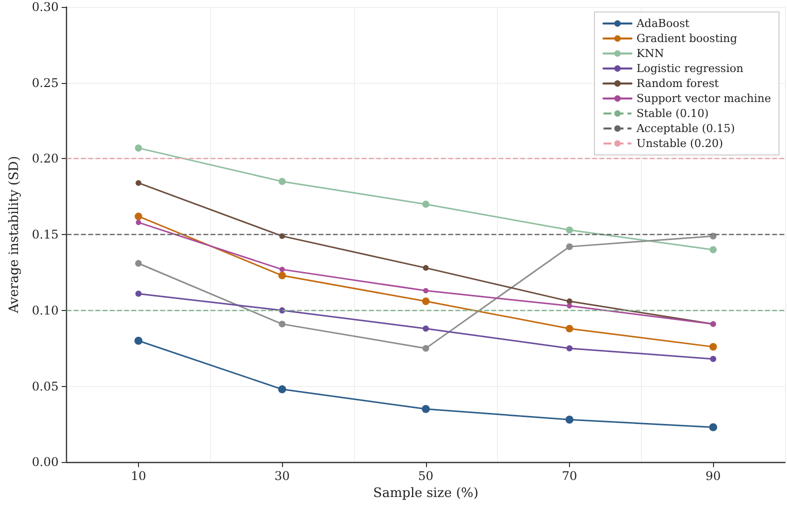 This screenshot has width=787, height=505. What do you see at coordinates (685, 128) in the screenshot?
I see `legend-label: Acceptable (0.15)` at bounding box center [685, 128].